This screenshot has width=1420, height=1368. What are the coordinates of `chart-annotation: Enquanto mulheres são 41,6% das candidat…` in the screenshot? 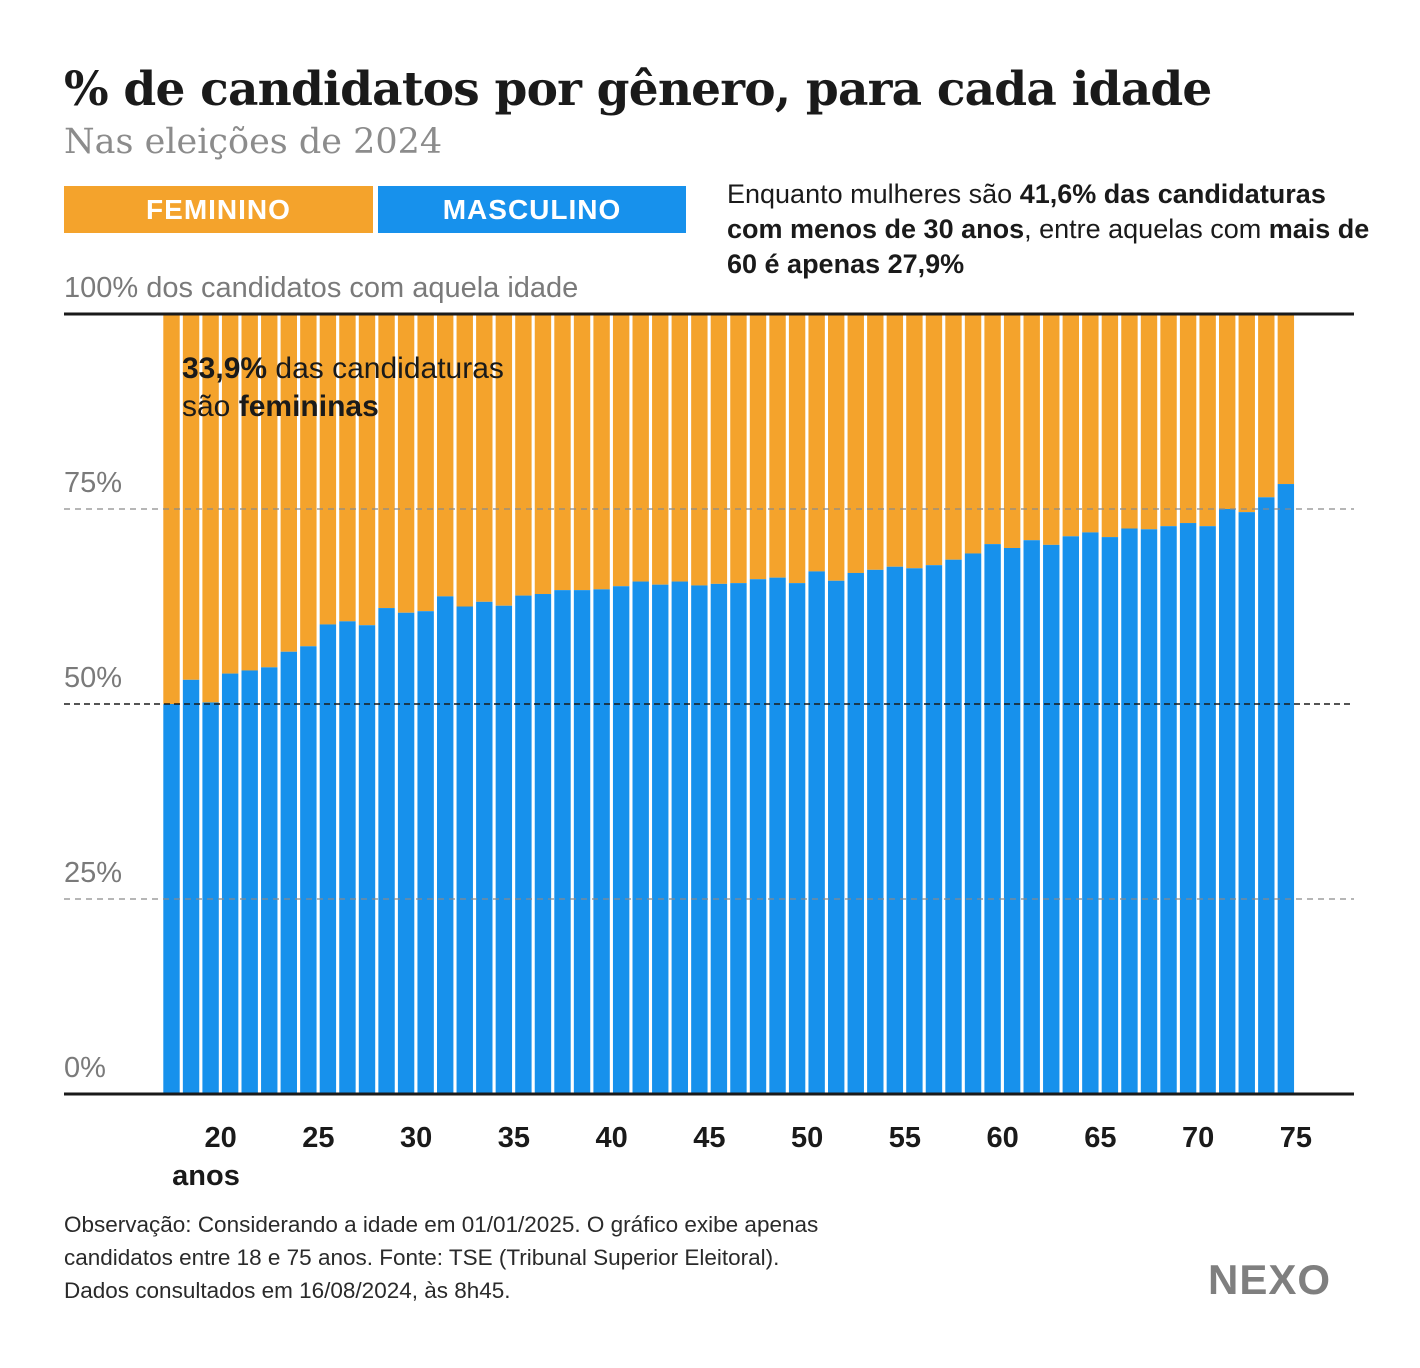 It's located at (1052, 229).